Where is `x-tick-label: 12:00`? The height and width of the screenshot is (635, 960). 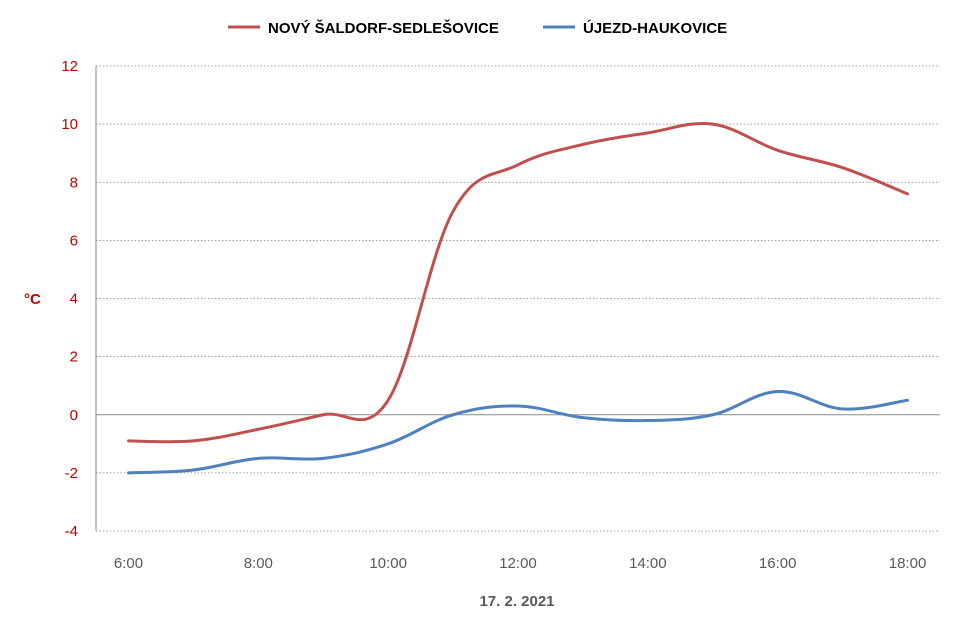 x-tick-label: 12:00 is located at coordinates (518, 563).